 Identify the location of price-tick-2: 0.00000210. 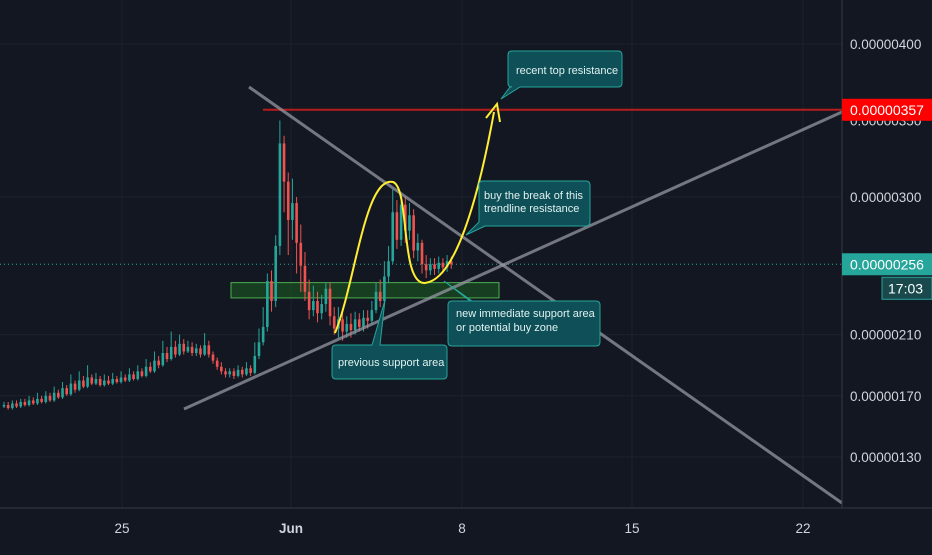
(885, 335).